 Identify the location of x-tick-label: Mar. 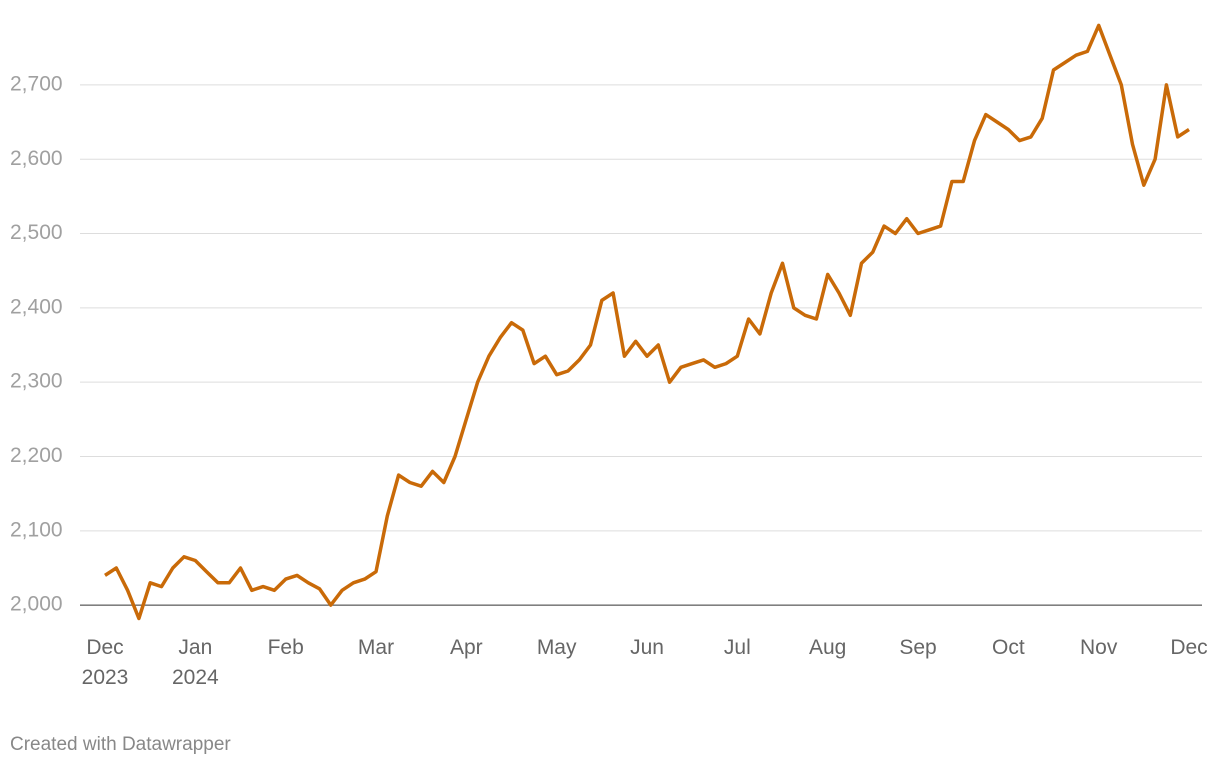
(376, 647).